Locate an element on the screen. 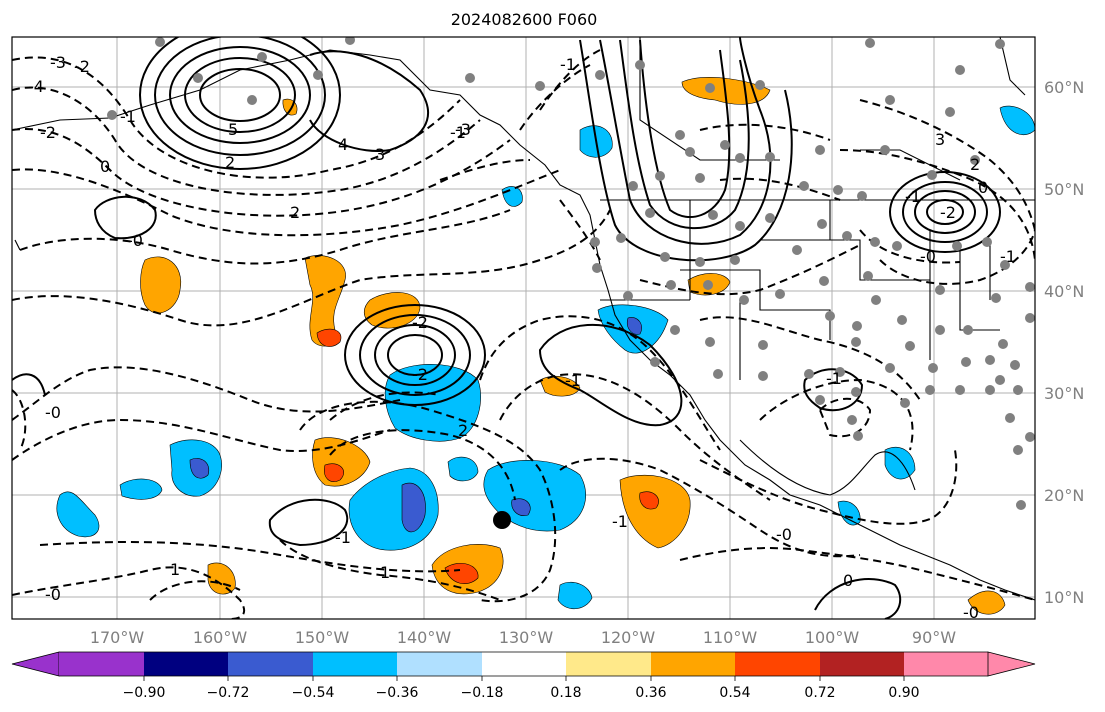  colorbar-tick-label: −0.18 is located at coordinates (482, 693).